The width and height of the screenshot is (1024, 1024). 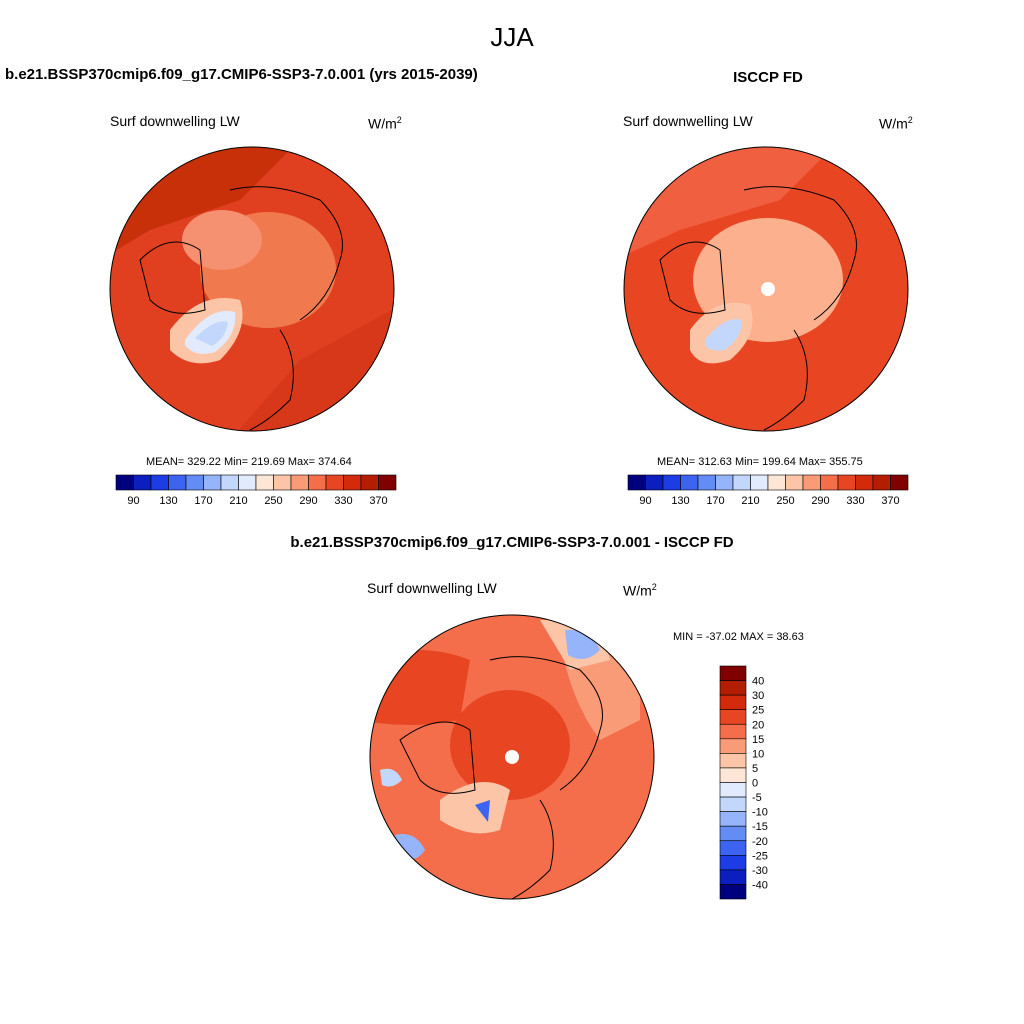 I want to click on diff-field-greenland, so click(x=475, y=808).